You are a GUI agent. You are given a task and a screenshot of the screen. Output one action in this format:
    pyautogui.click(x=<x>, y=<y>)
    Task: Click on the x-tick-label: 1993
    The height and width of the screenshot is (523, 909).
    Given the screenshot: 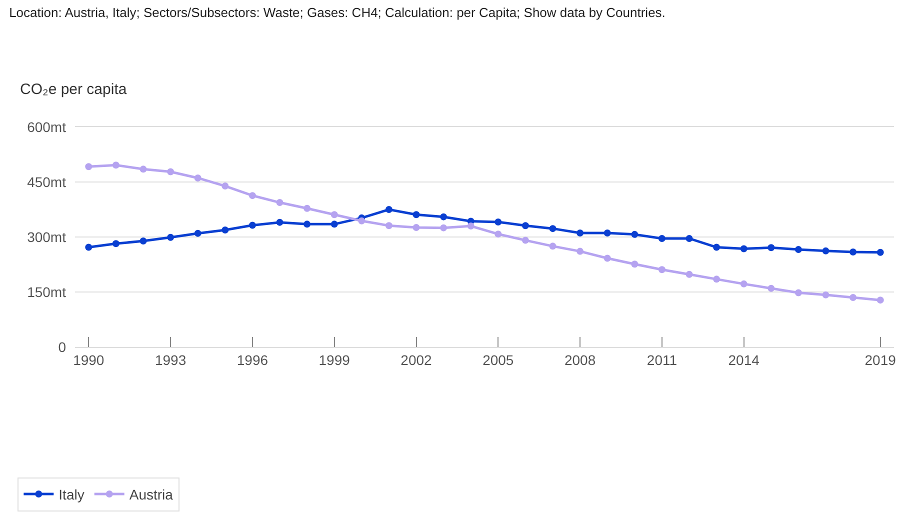 What is the action you would take?
    pyautogui.click(x=170, y=360)
    